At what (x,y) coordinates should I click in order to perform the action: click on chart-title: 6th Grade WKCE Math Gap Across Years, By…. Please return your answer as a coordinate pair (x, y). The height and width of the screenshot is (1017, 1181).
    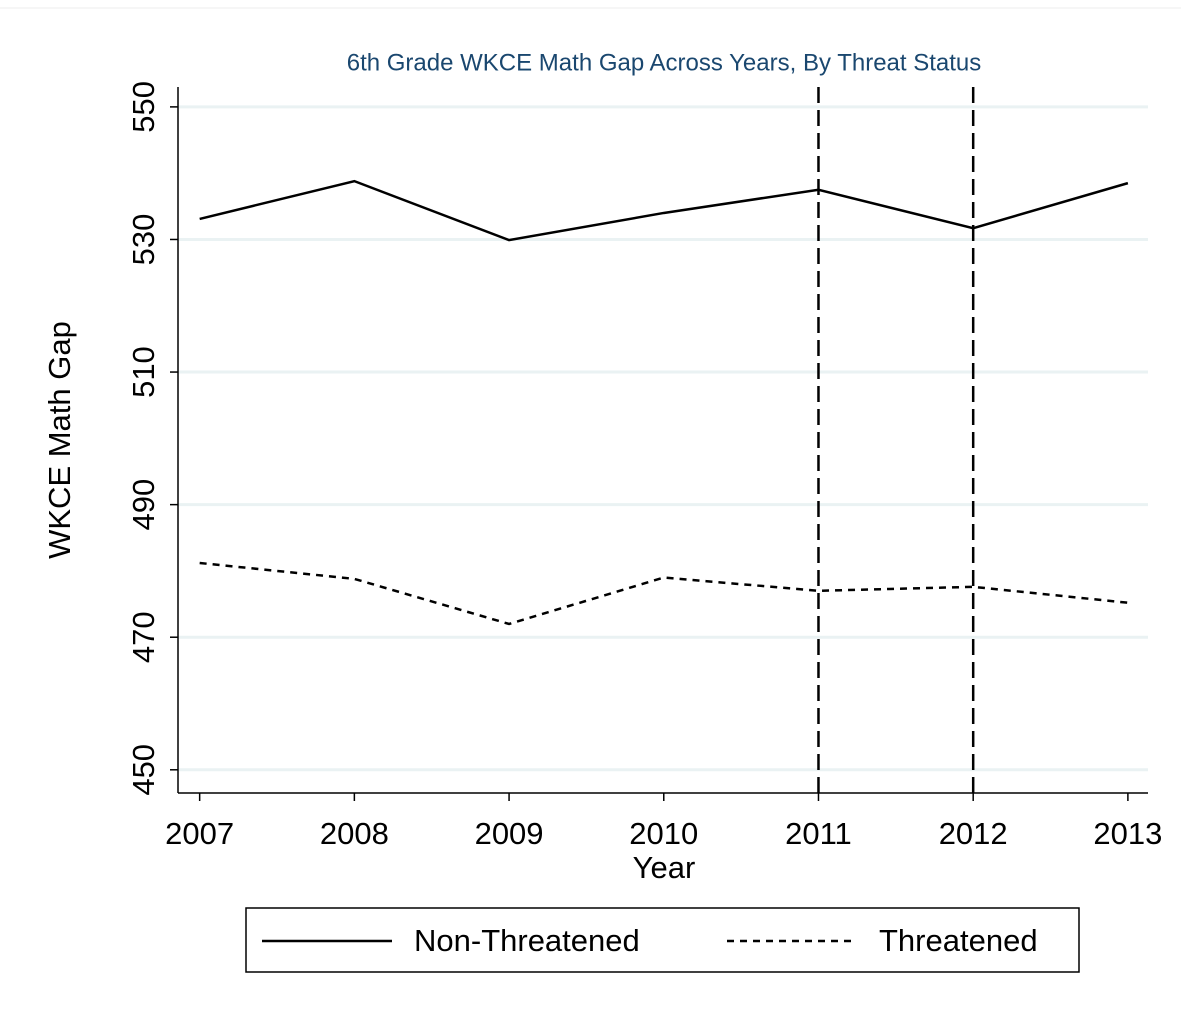
    Looking at the image, I should click on (664, 62).